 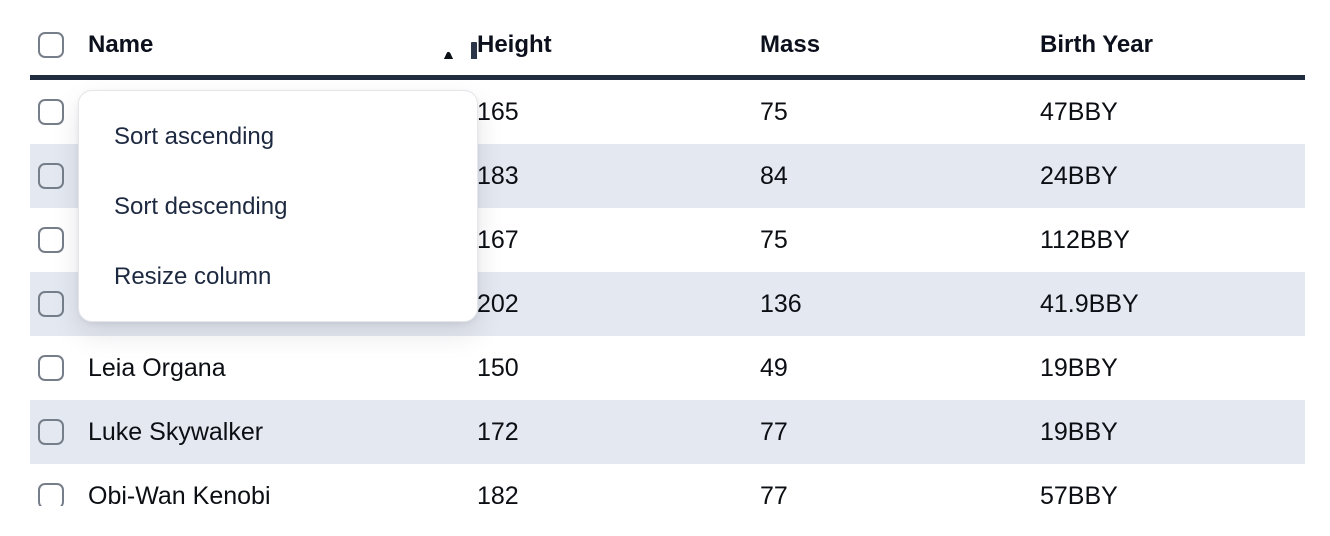 What do you see at coordinates (498, 431) in the screenshot?
I see `cell-height: 172` at bounding box center [498, 431].